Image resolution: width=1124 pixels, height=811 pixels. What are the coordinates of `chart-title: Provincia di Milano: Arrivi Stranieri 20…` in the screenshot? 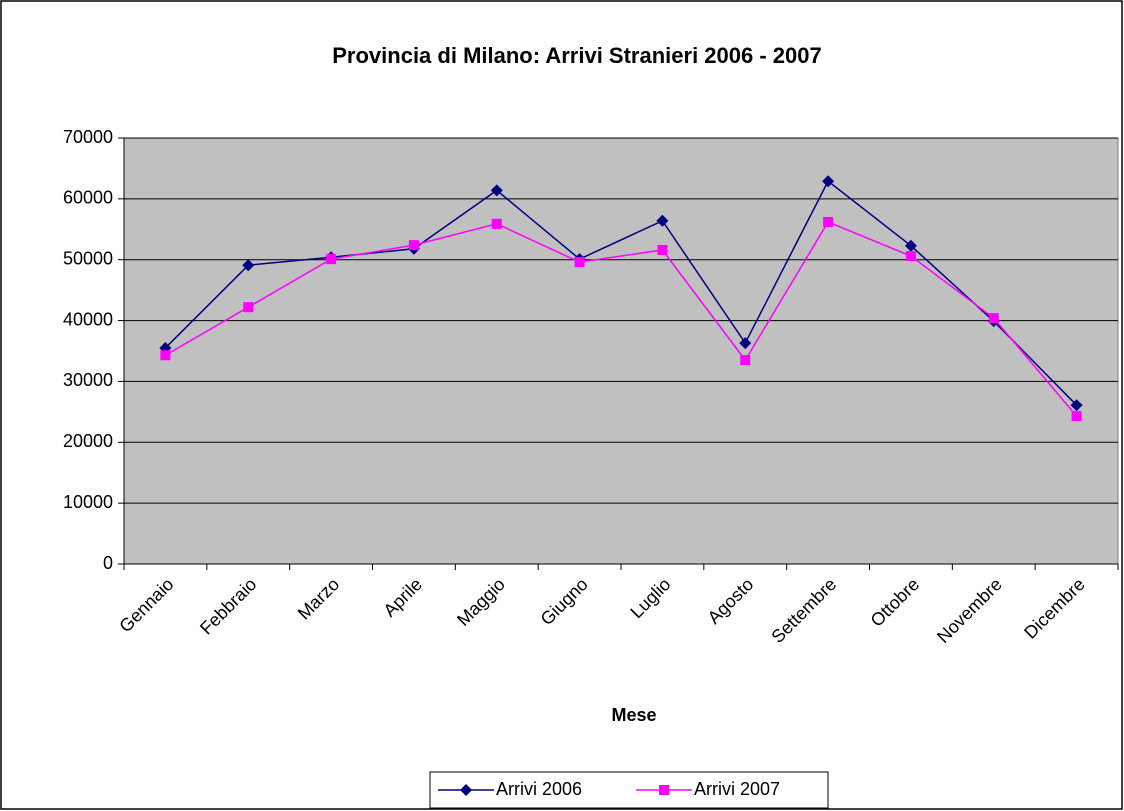 It's located at (577, 55).